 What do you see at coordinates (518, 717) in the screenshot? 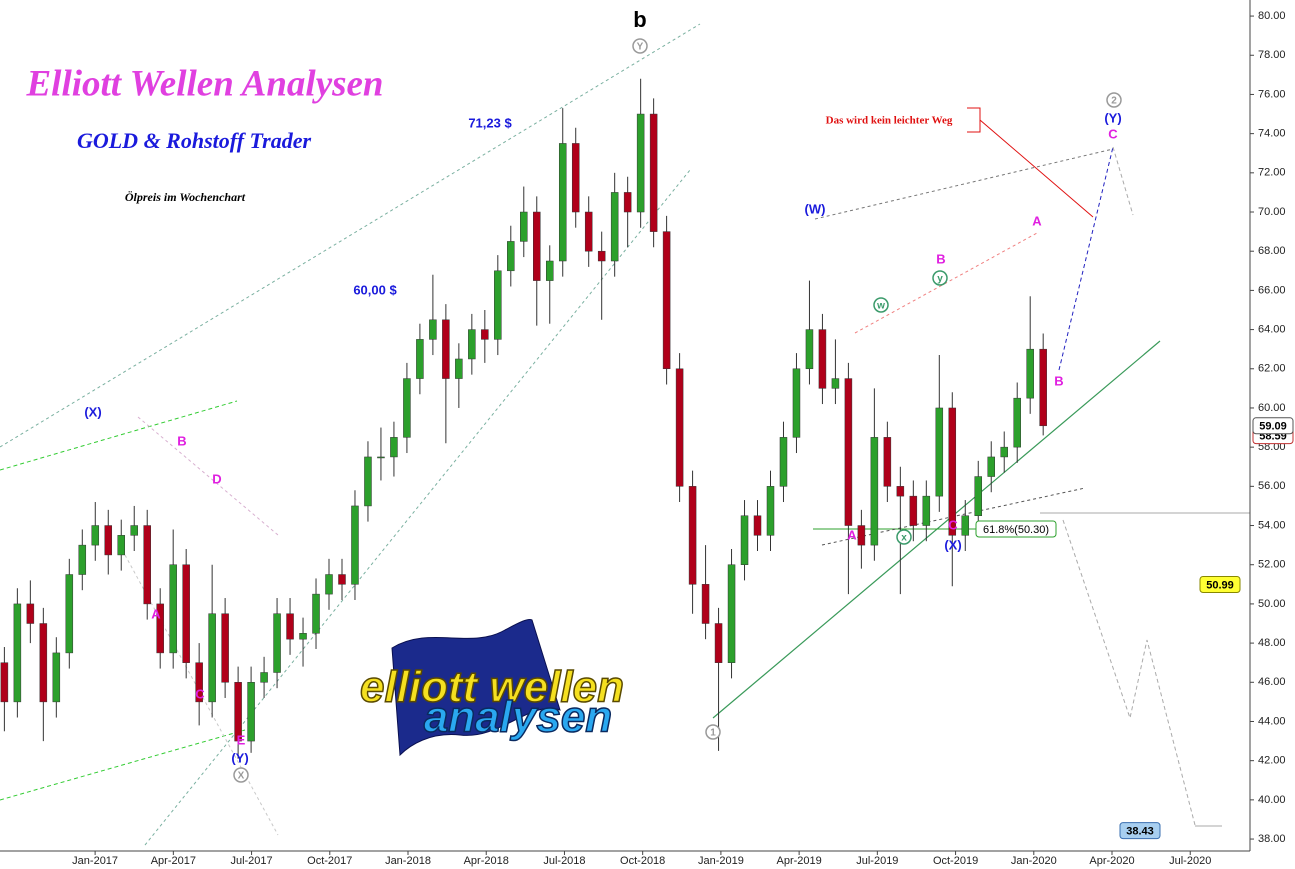
I see `logo-text: analysen` at bounding box center [518, 717].